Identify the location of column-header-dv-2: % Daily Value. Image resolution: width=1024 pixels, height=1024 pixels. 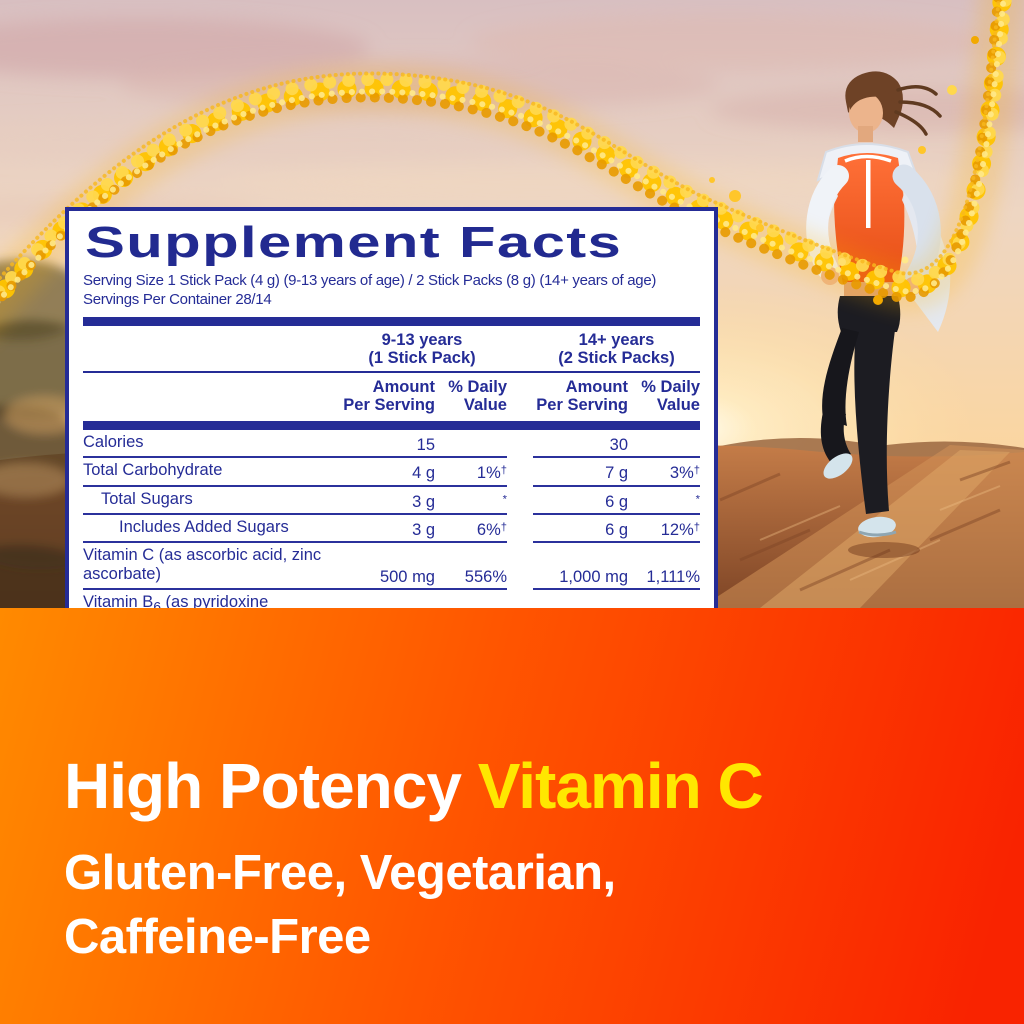
(670, 396).